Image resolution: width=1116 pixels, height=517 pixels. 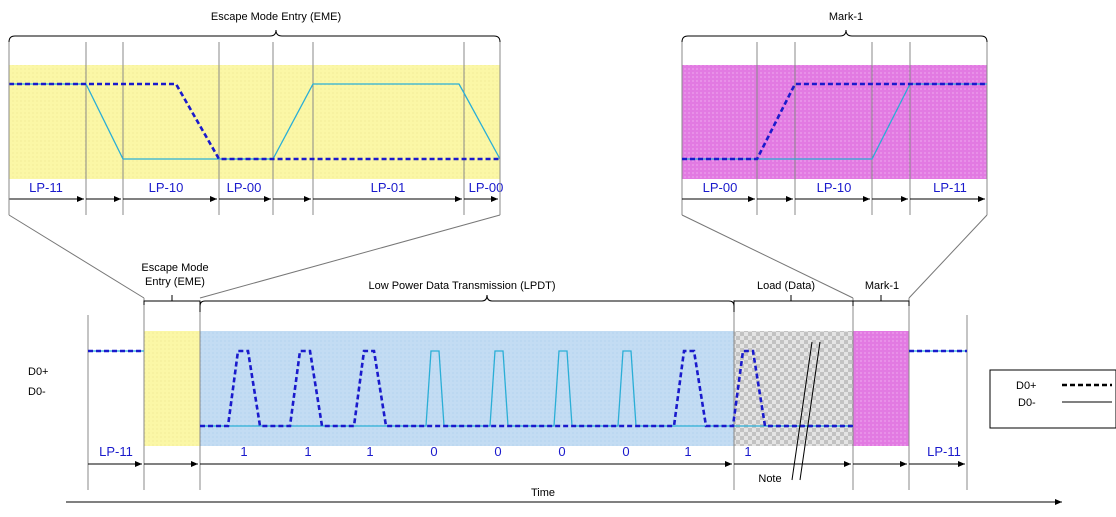 What do you see at coordinates (834, 122) in the screenshot?
I see `mark1-zoom-fill` at bounding box center [834, 122].